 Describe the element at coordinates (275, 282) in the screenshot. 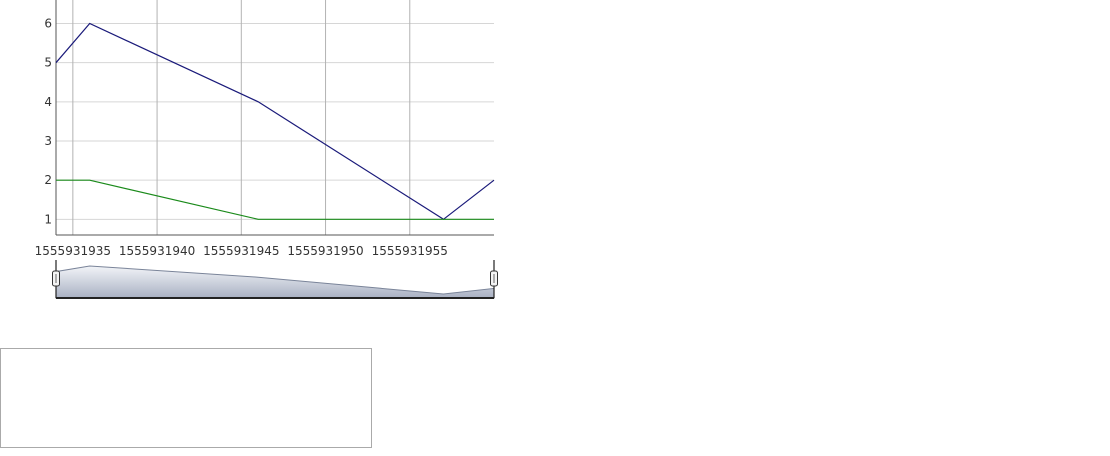

I see `range-selector-area` at that location.